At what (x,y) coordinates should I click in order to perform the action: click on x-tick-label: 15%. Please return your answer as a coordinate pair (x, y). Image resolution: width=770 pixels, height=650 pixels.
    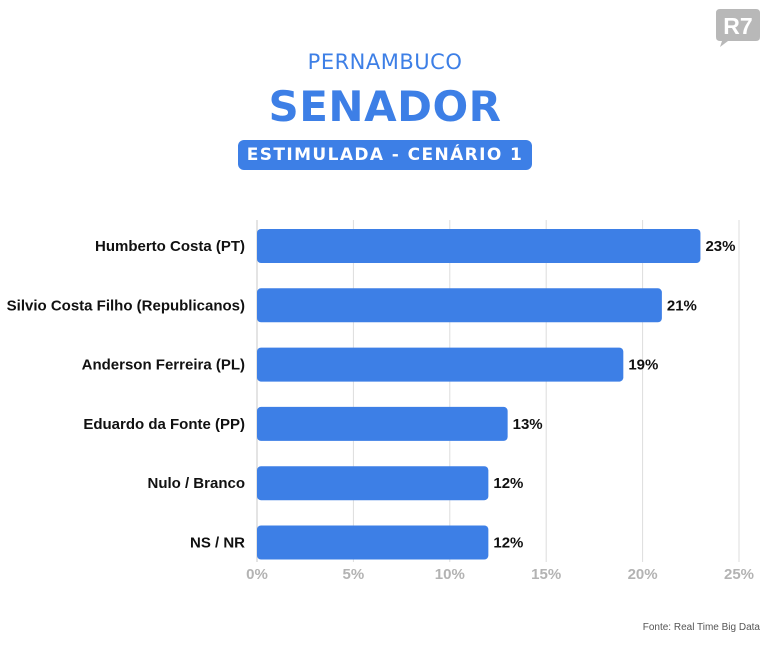
    Looking at the image, I should click on (546, 574).